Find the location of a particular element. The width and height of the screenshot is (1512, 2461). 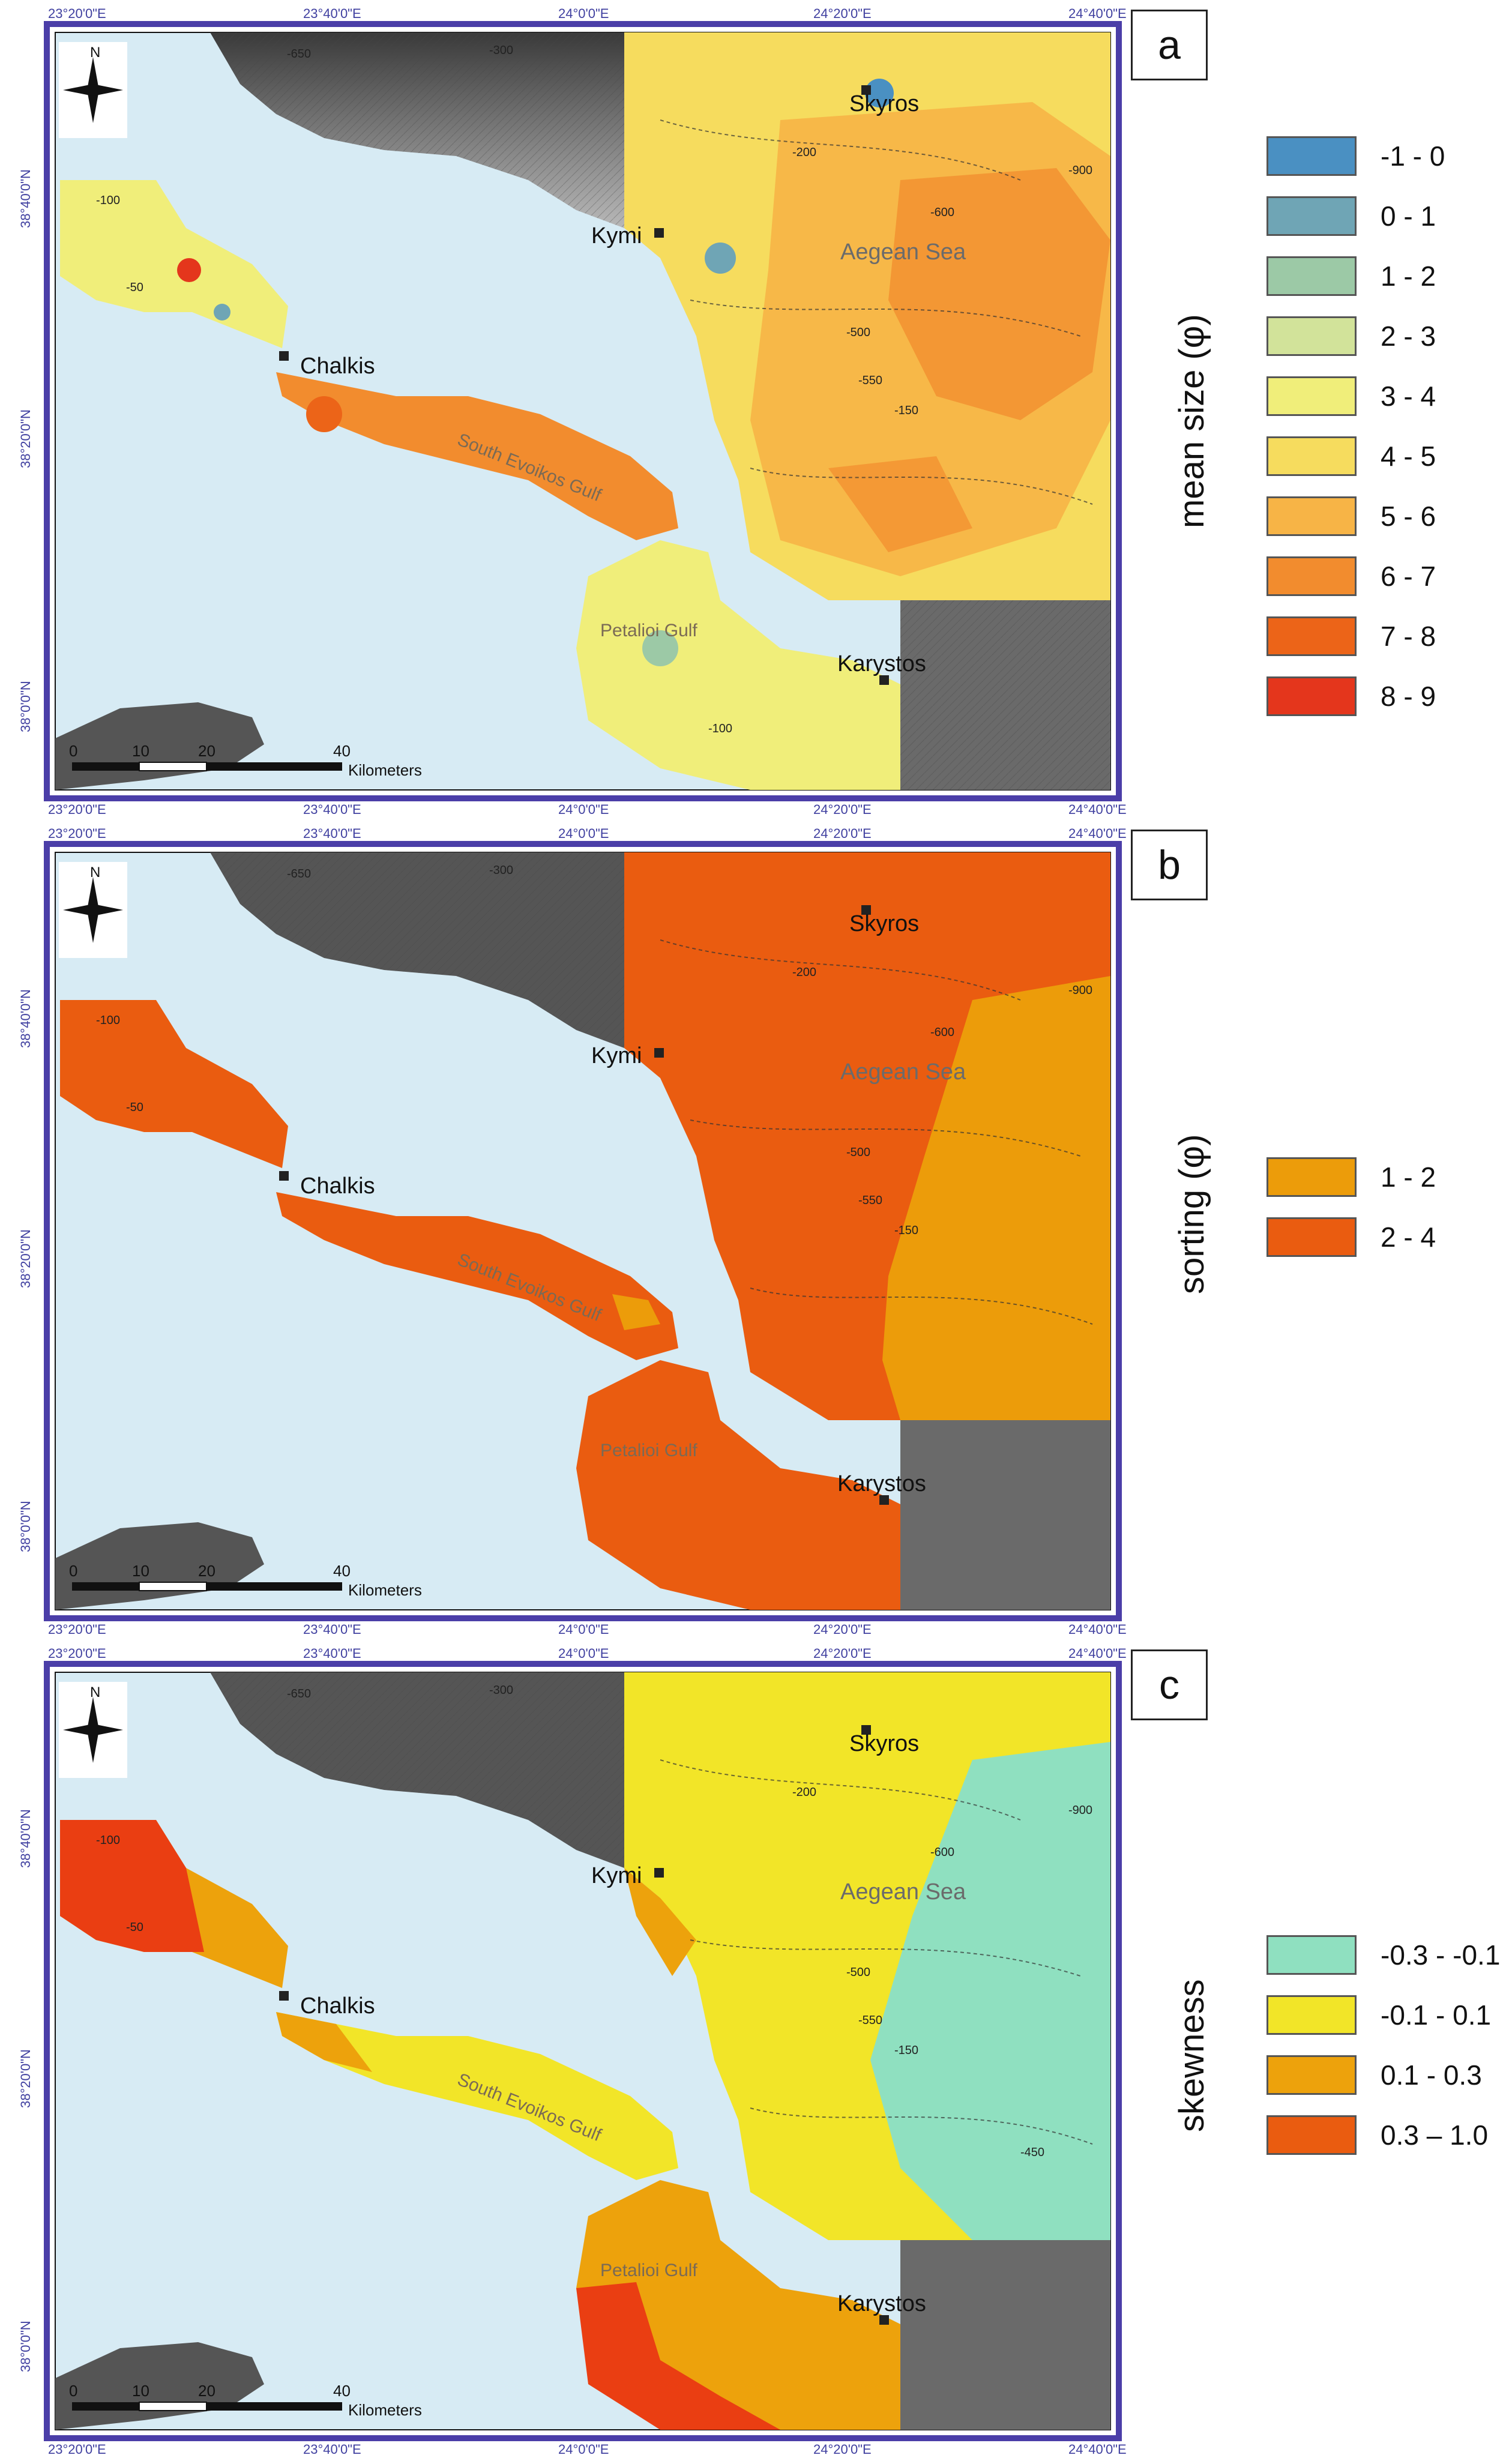

legend-item: 1 - 2 is located at coordinates (1351, 1177).